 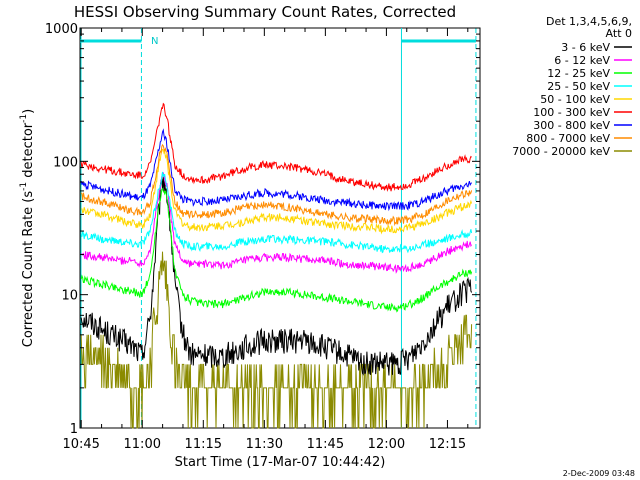 I want to click on x-tick-label-0: 10:45, so click(x=80, y=444).